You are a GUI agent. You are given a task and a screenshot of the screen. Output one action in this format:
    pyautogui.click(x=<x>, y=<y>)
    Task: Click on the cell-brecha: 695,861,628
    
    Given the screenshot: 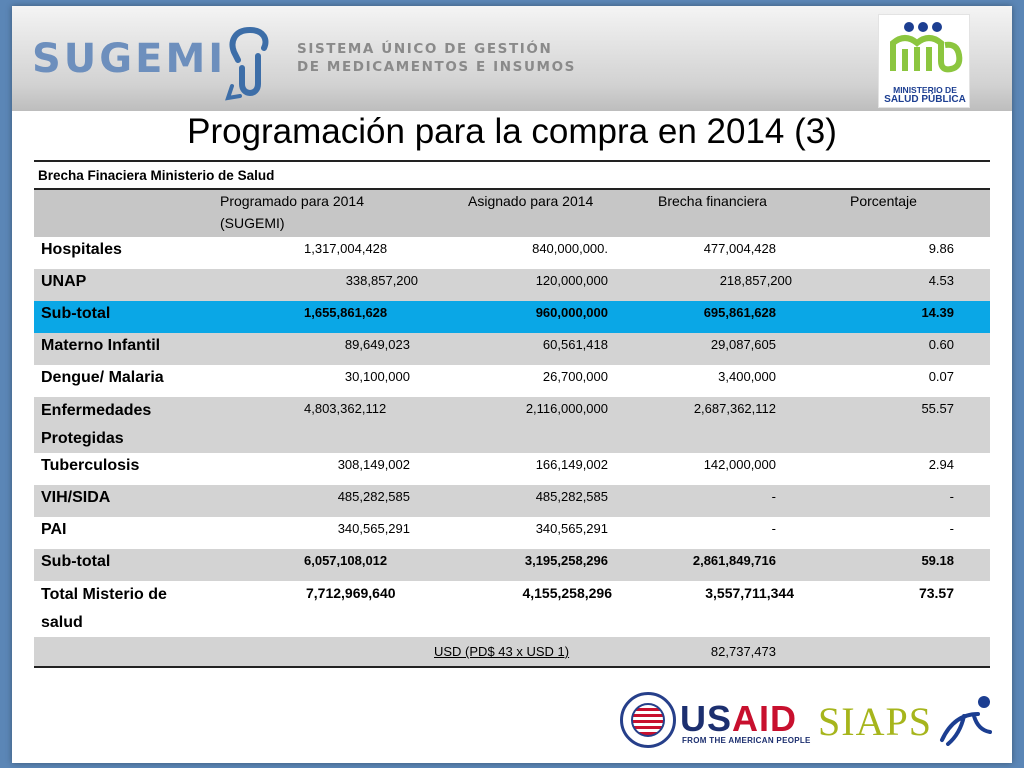 What is the action you would take?
    pyautogui.click(x=705, y=317)
    